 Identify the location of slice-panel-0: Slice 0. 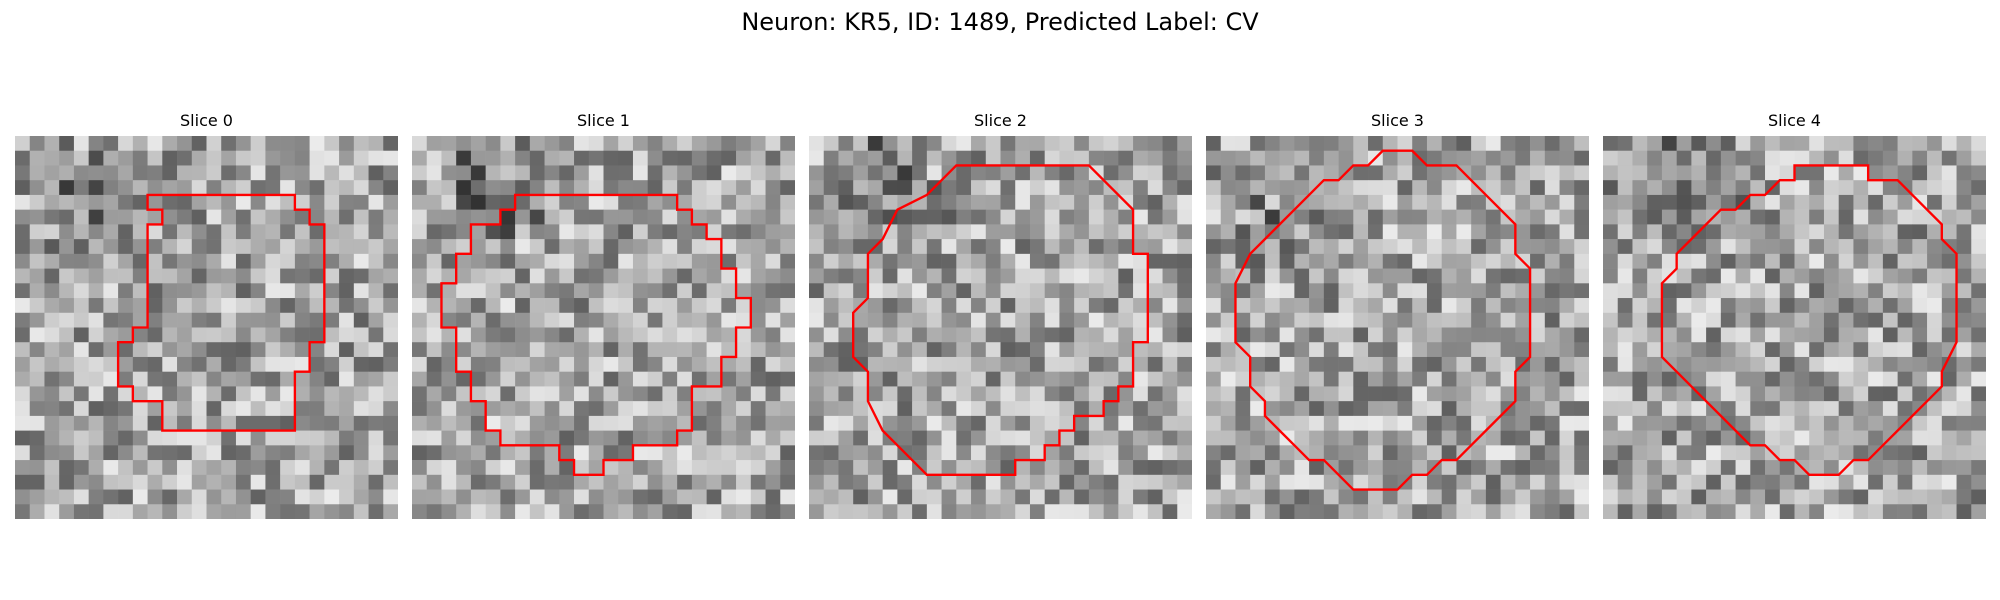
(206, 313).